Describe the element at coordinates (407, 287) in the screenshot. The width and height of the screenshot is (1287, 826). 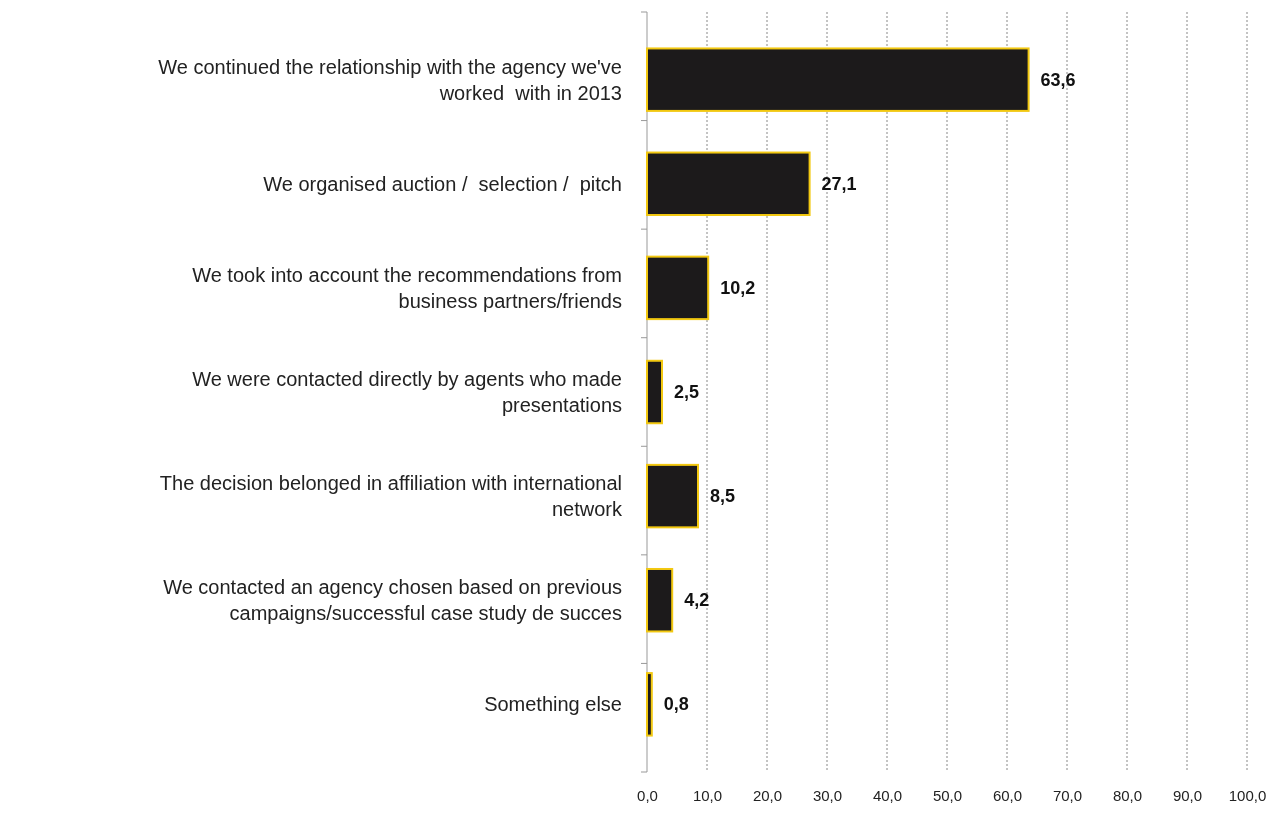
I see `y-tick-label: We took into account the recommendations from business partners/friends` at that location.